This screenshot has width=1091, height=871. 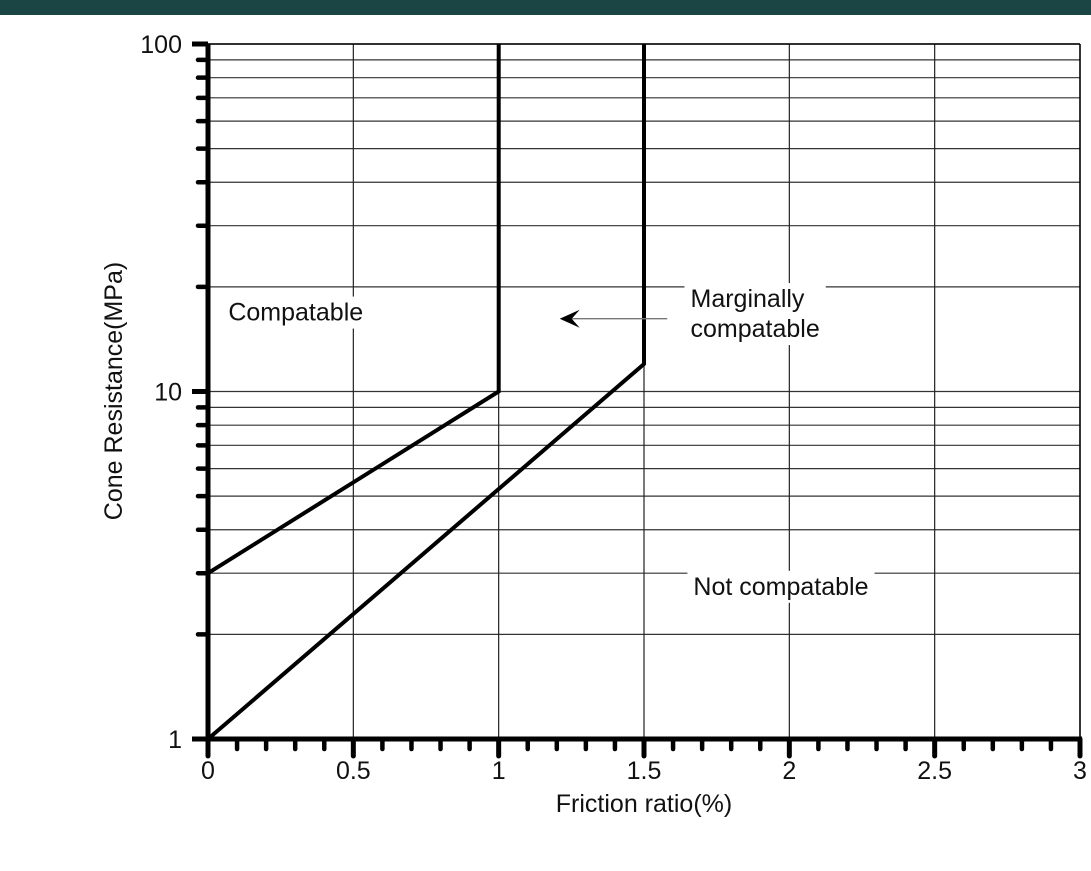 What do you see at coordinates (934, 771) in the screenshot?
I see `x-tick-label: 2.5` at bounding box center [934, 771].